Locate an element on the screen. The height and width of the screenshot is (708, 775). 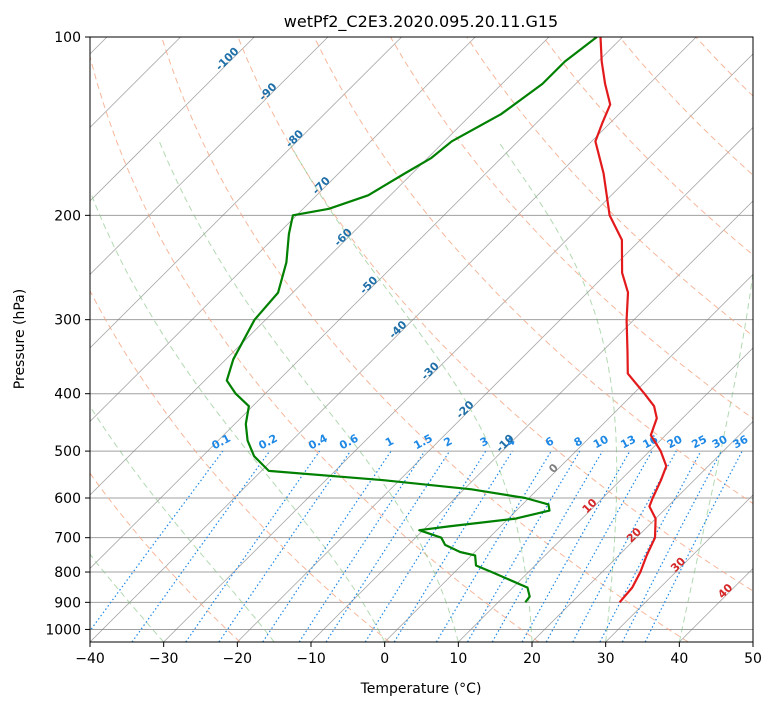
x-tick-label: 30 is located at coordinates (606, 659).